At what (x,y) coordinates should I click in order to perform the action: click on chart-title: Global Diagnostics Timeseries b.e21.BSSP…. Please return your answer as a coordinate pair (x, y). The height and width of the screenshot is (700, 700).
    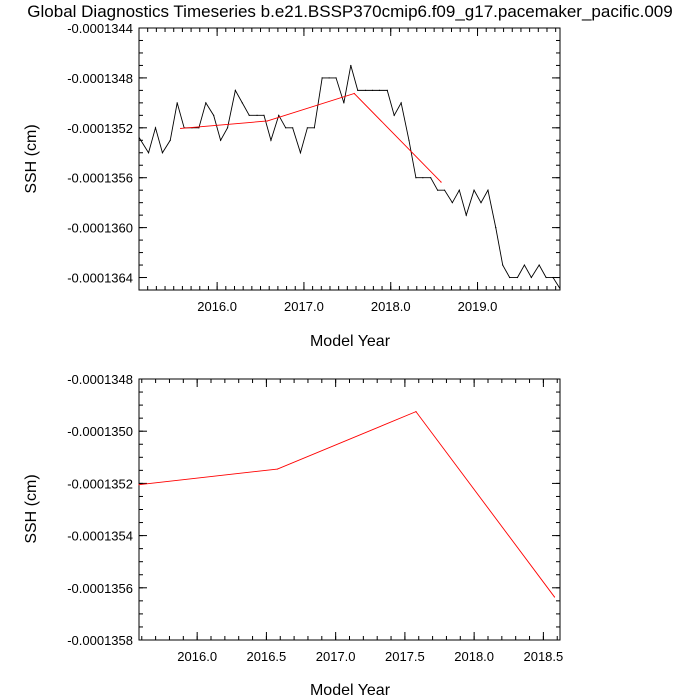
    Looking at the image, I should click on (349, 11).